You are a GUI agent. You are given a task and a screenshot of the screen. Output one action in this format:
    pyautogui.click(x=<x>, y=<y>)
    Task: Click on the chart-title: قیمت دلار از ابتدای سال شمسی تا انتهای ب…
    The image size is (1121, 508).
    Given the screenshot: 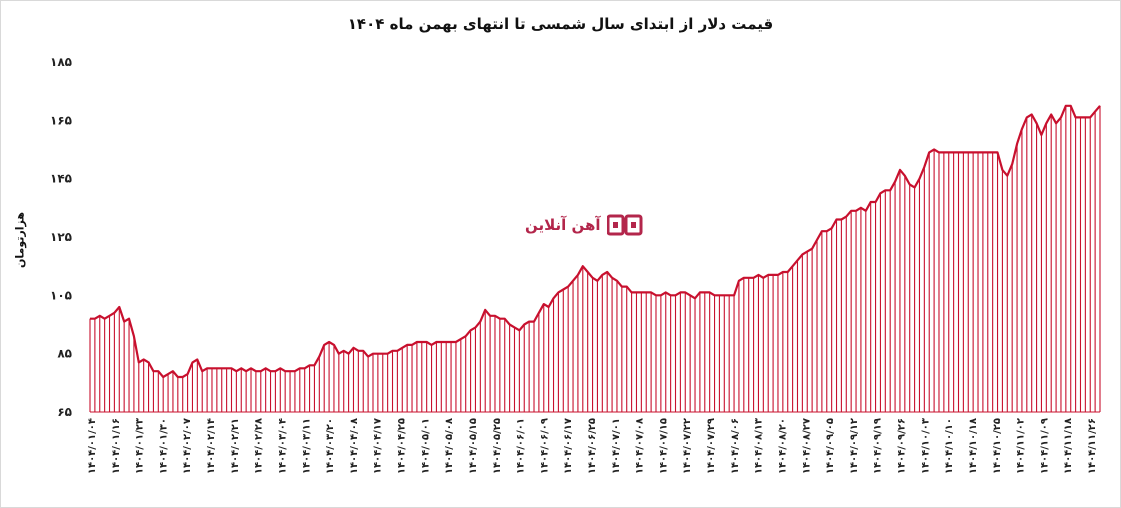 What is the action you would take?
    pyautogui.click(x=560, y=24)
    